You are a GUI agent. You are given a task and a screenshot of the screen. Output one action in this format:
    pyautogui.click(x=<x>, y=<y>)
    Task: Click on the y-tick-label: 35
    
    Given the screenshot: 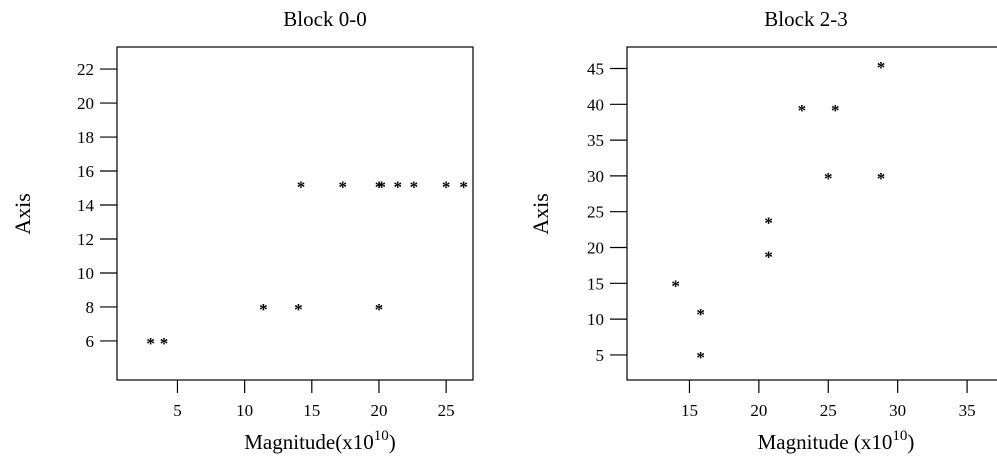 What is the action you would take?
    pyautogui.click(x=595, y=140)
    